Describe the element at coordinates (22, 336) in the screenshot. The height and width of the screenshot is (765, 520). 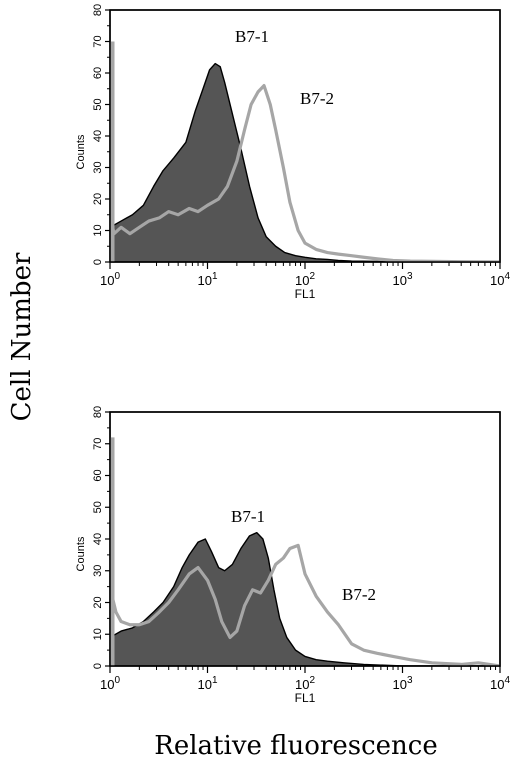
I see `figure-y-label: Cell Number` at that location.